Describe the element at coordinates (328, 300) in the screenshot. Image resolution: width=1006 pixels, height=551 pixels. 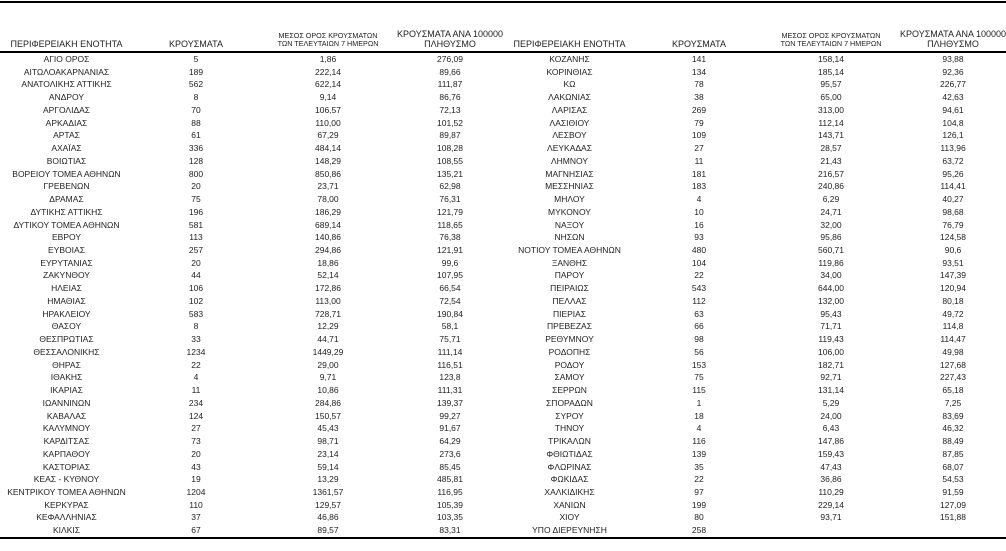
I see `avg7-cell: 113,00` at that location.